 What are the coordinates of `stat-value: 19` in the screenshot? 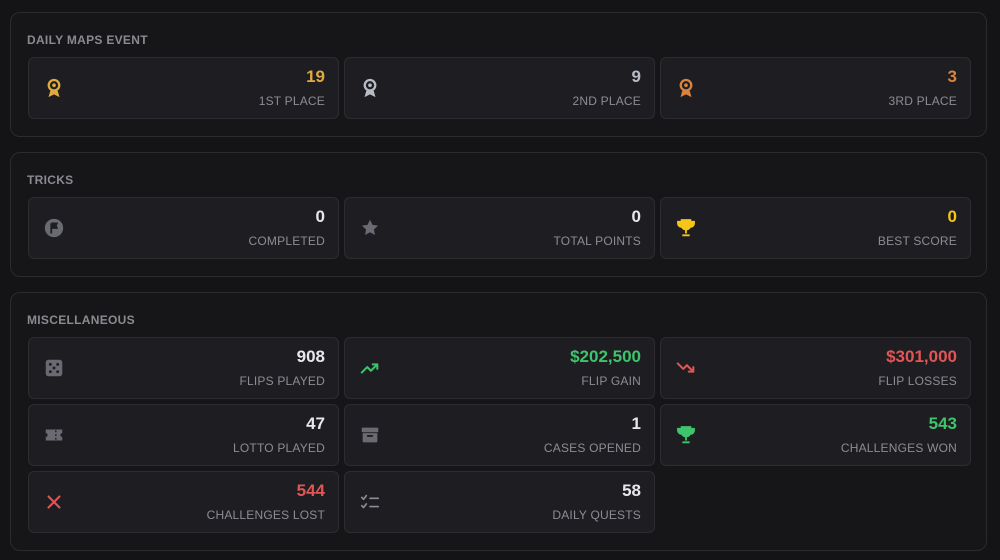 It's located at (315, 76).